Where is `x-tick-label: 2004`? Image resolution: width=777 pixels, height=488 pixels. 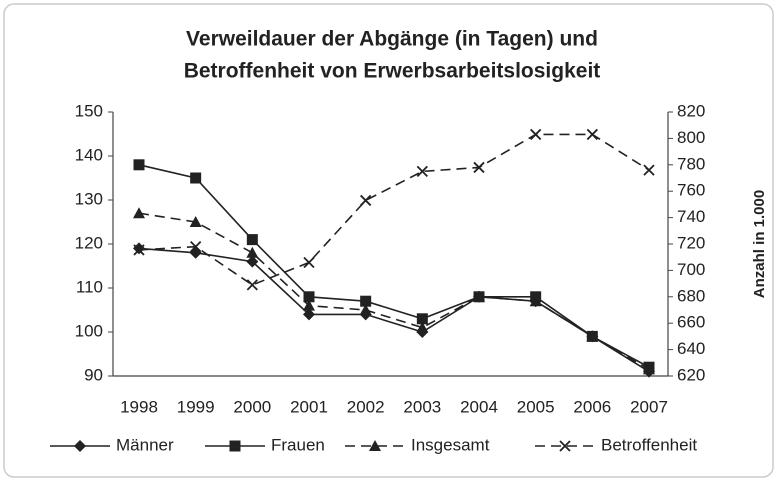 x-tick-label: 2004 is located at coordinates (479, 406).